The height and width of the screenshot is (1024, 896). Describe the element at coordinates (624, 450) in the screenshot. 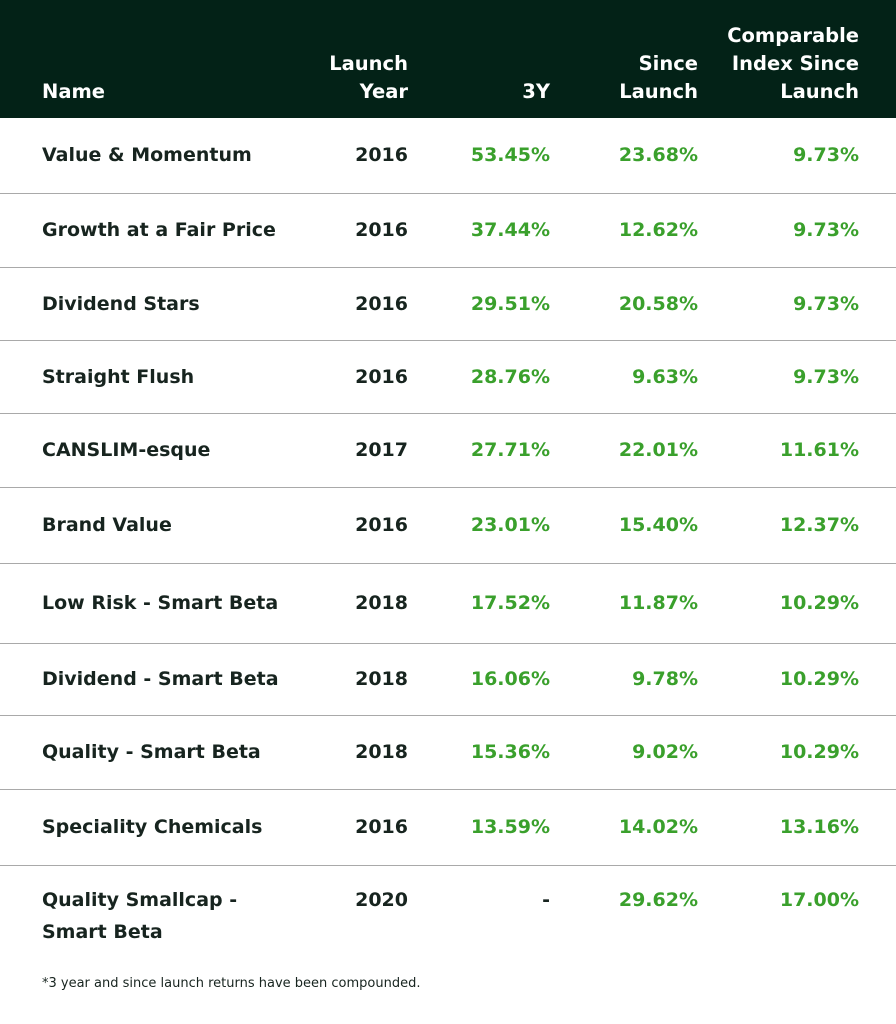

I see `row-since-launch-return: 22.01%` at that location.